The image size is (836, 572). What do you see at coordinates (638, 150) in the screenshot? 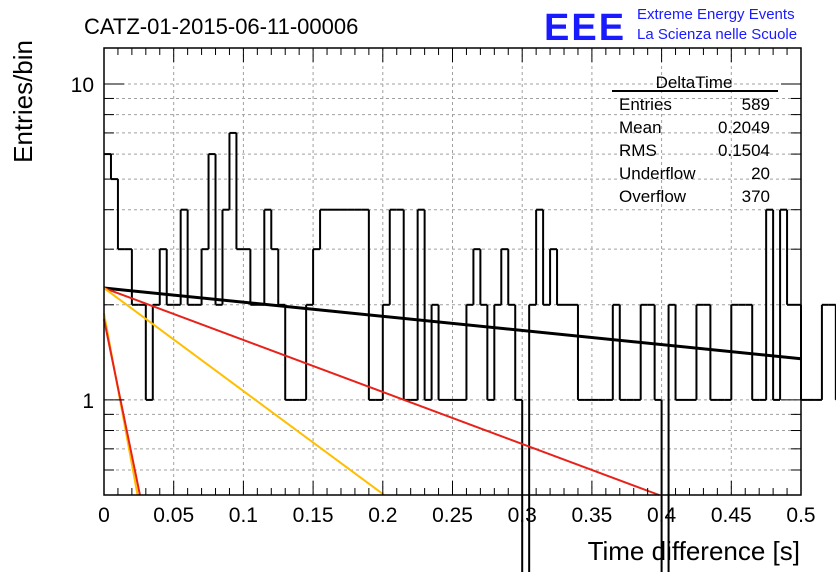
I see `stats-row-label: RMS` at bounding box center [638, 150].